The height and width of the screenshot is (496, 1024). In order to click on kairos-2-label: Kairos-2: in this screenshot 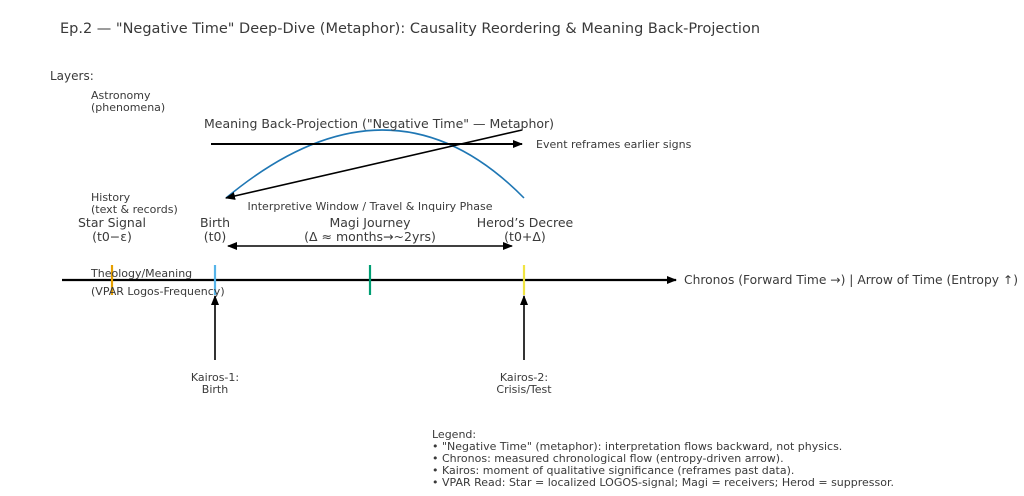, I will do `click(524, 377)`.